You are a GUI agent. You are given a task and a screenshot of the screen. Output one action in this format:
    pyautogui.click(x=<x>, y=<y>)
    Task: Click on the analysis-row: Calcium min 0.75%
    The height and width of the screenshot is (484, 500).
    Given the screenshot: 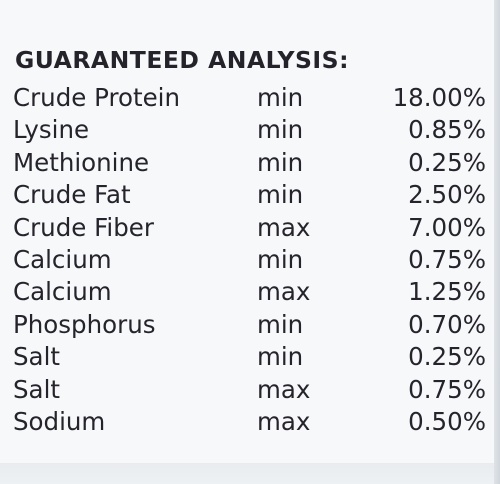 What is the action you would take?
    pyautogui.click(x=250, y=258)
    